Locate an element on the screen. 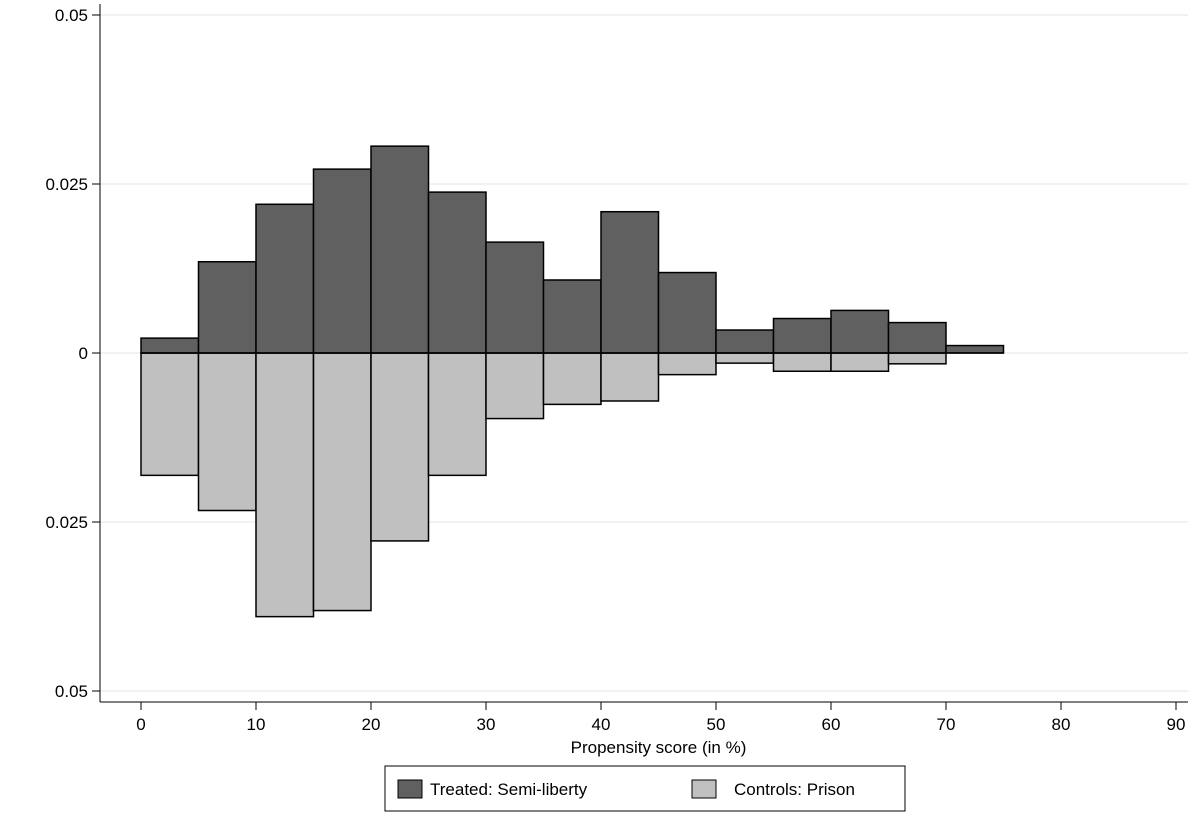 The width and height of the screenshot is (1192, 816). legend-swatch-treated is located at coordinates (410, 789).